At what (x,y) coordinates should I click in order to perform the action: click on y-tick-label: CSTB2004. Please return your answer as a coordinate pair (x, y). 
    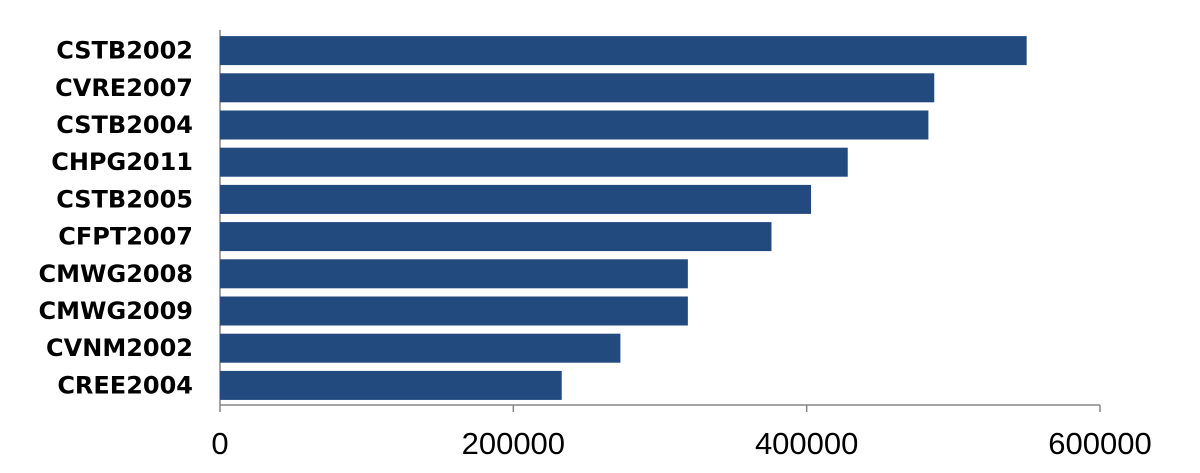
    Looking at the image, I should click on (124, 125).